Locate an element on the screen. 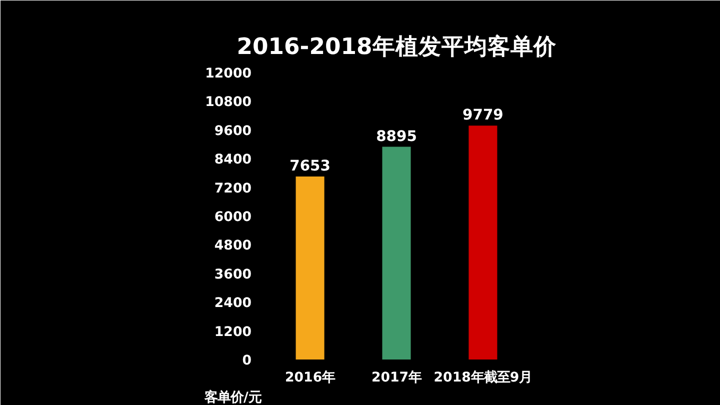  y-tick-label: 10800 is located at coordinates (228, 102).